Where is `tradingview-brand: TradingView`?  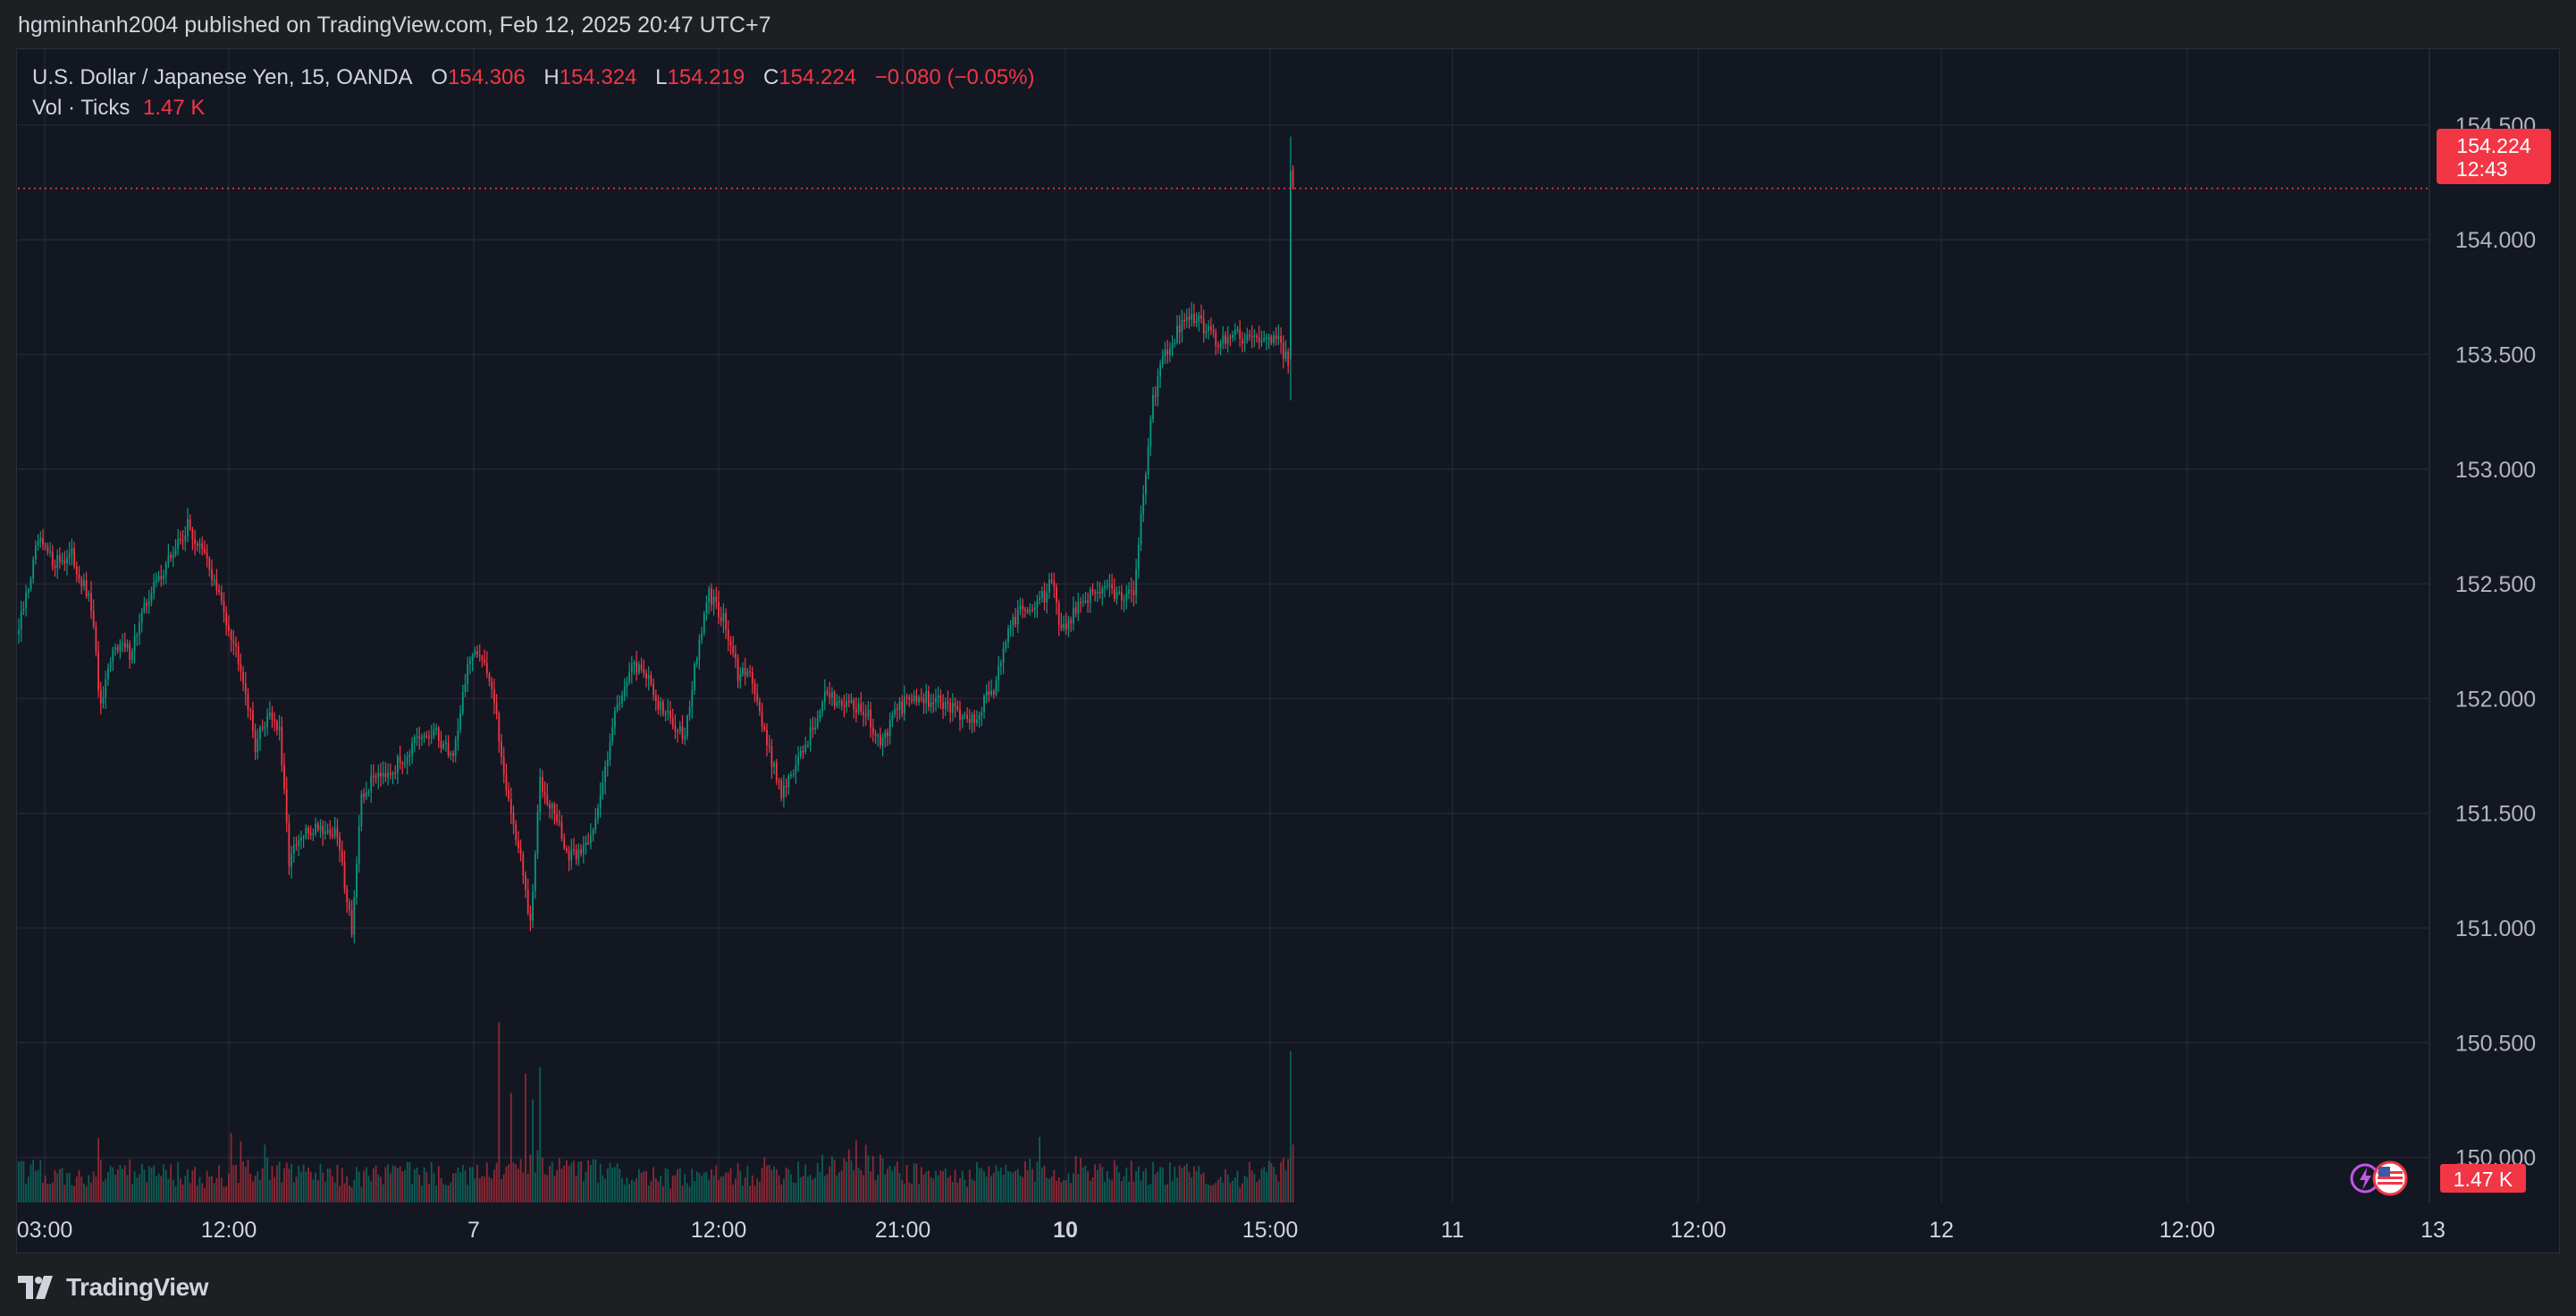 tradingview-brand: TradingView is located at coordinates (137, 1287).